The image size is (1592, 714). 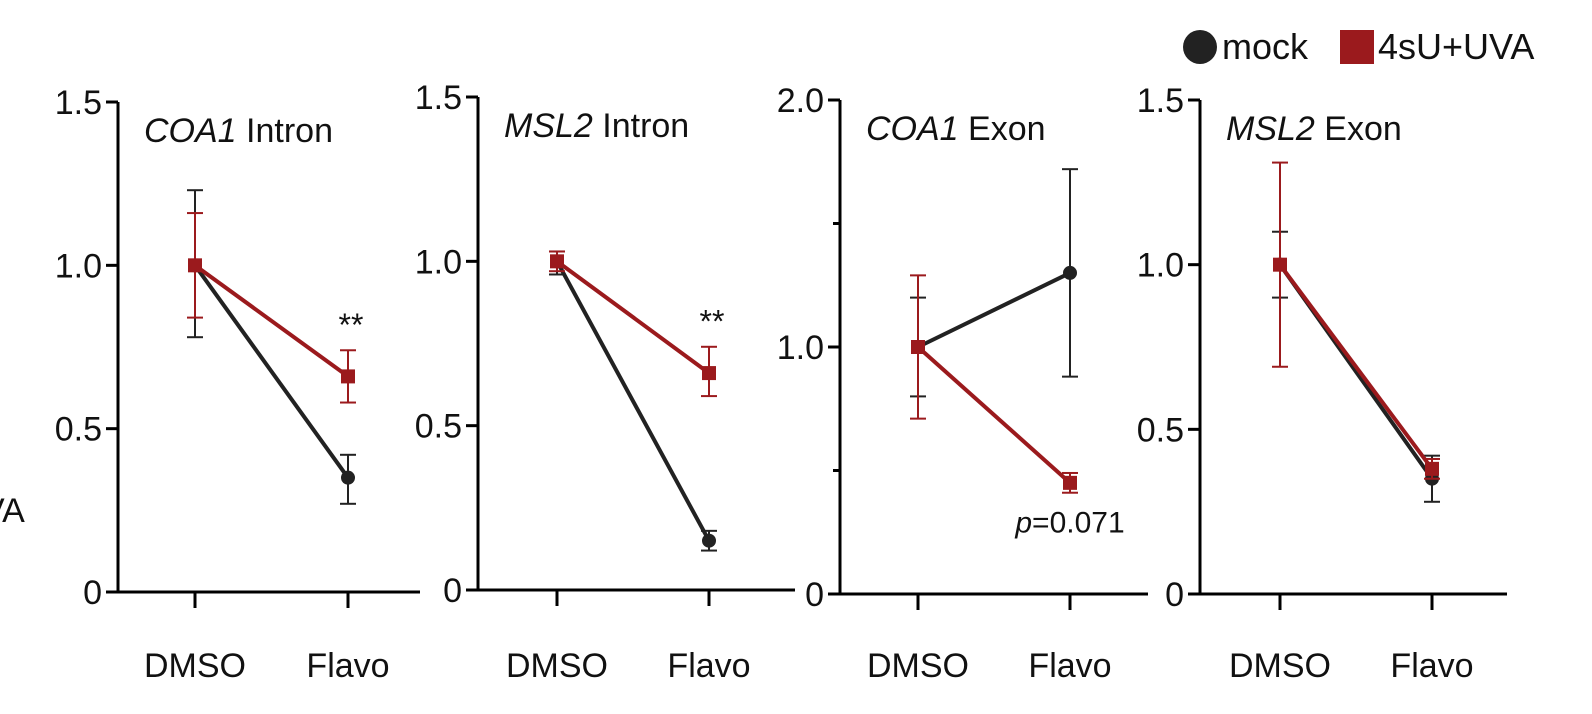 I want to click on panel-title: MSL2 Intron, so click(x=596, y=126).